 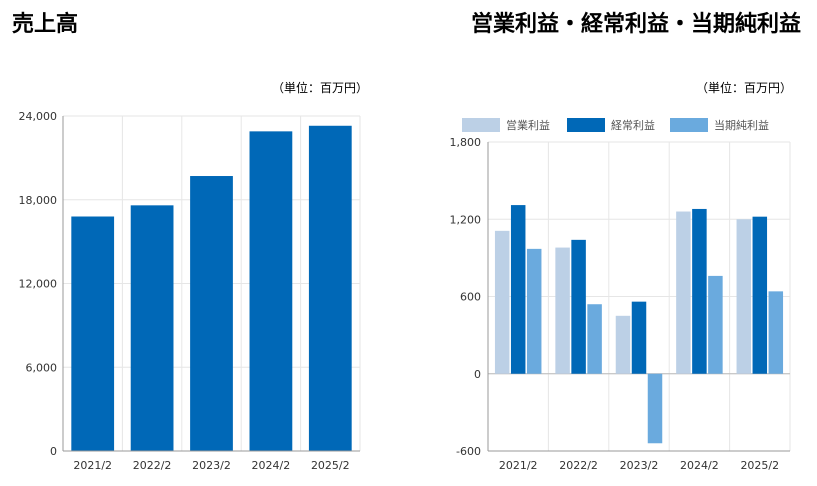 What do you see at coordinates (518, 465) in the screenshot?
I see `profit-x-tick-label: 2021/2` at bounding box center [518, 465].